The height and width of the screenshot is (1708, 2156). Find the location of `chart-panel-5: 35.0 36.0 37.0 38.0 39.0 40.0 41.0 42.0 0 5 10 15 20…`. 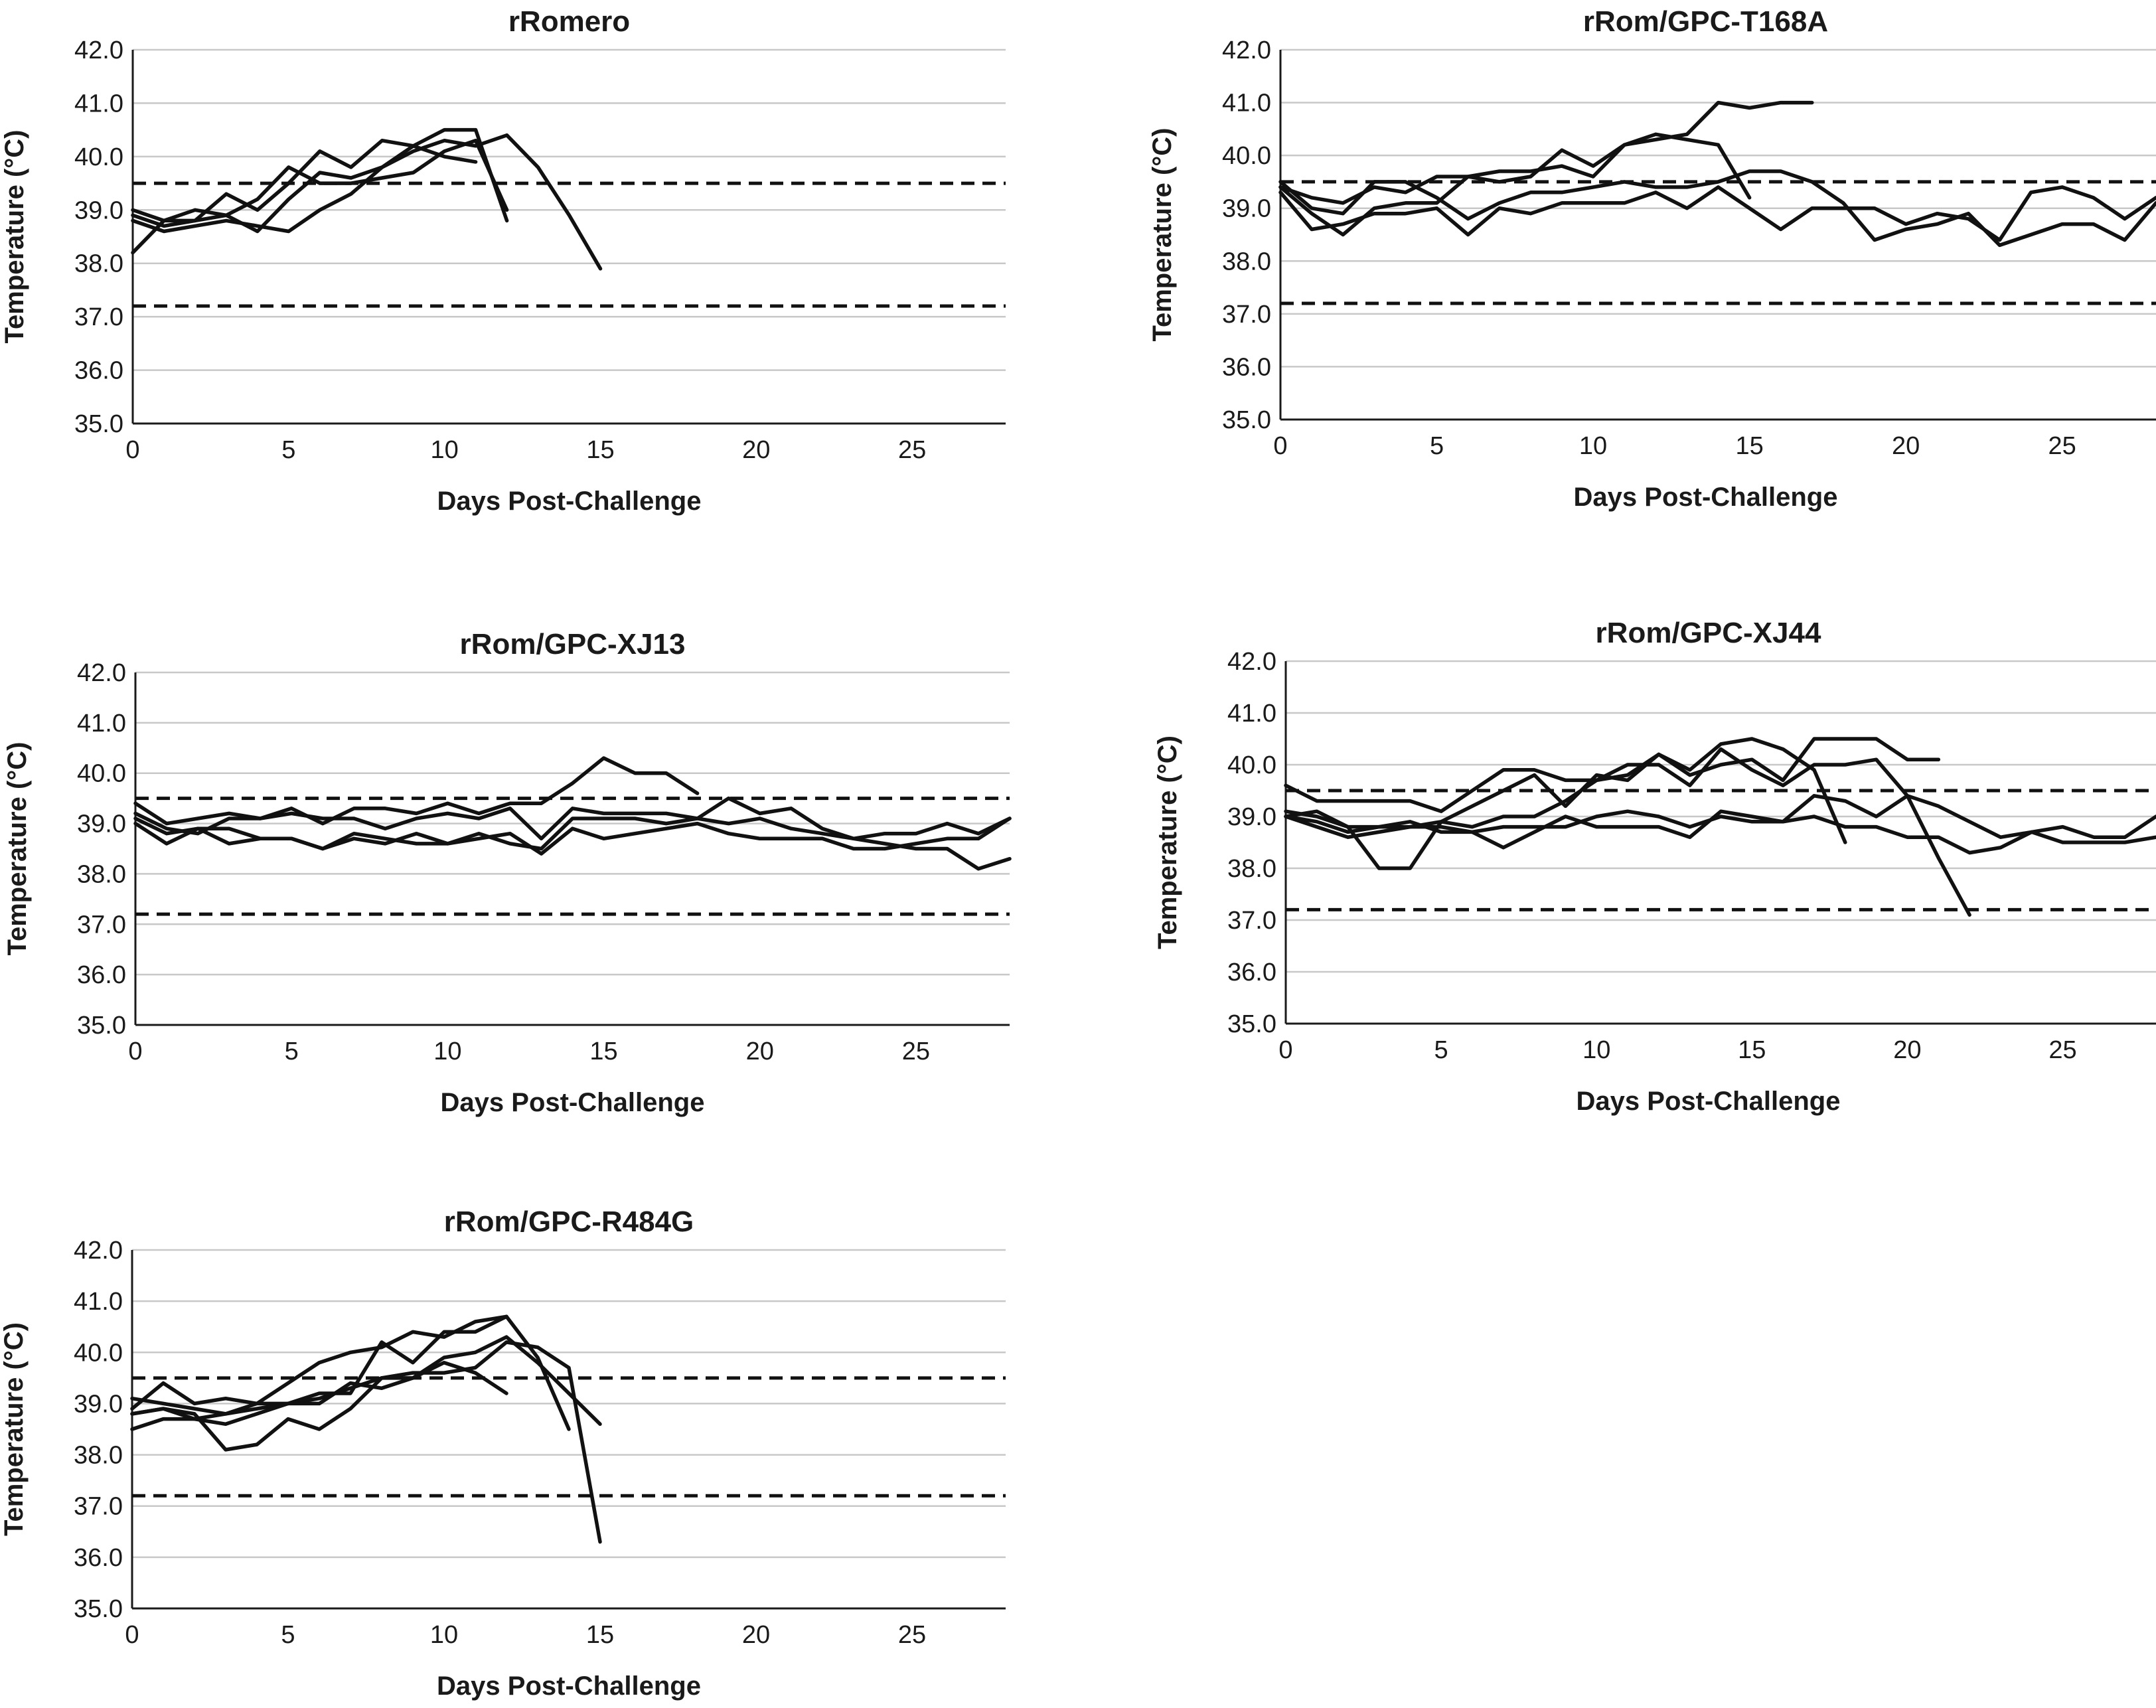

chart-panel-5: 35.0 36.0 37.0 38.0 39.0 40.0 41.0 42.0 0 5 10 15 20… is located at coordinates (503, 1453).